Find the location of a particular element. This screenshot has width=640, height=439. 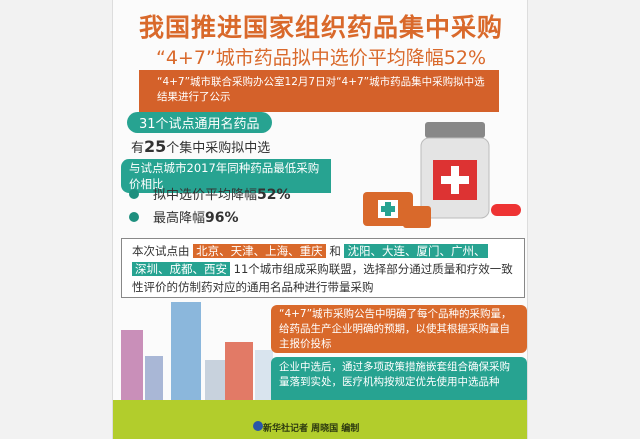

credit: 新华社记者 周晓国 编制 is located at coordinates (311, 429).